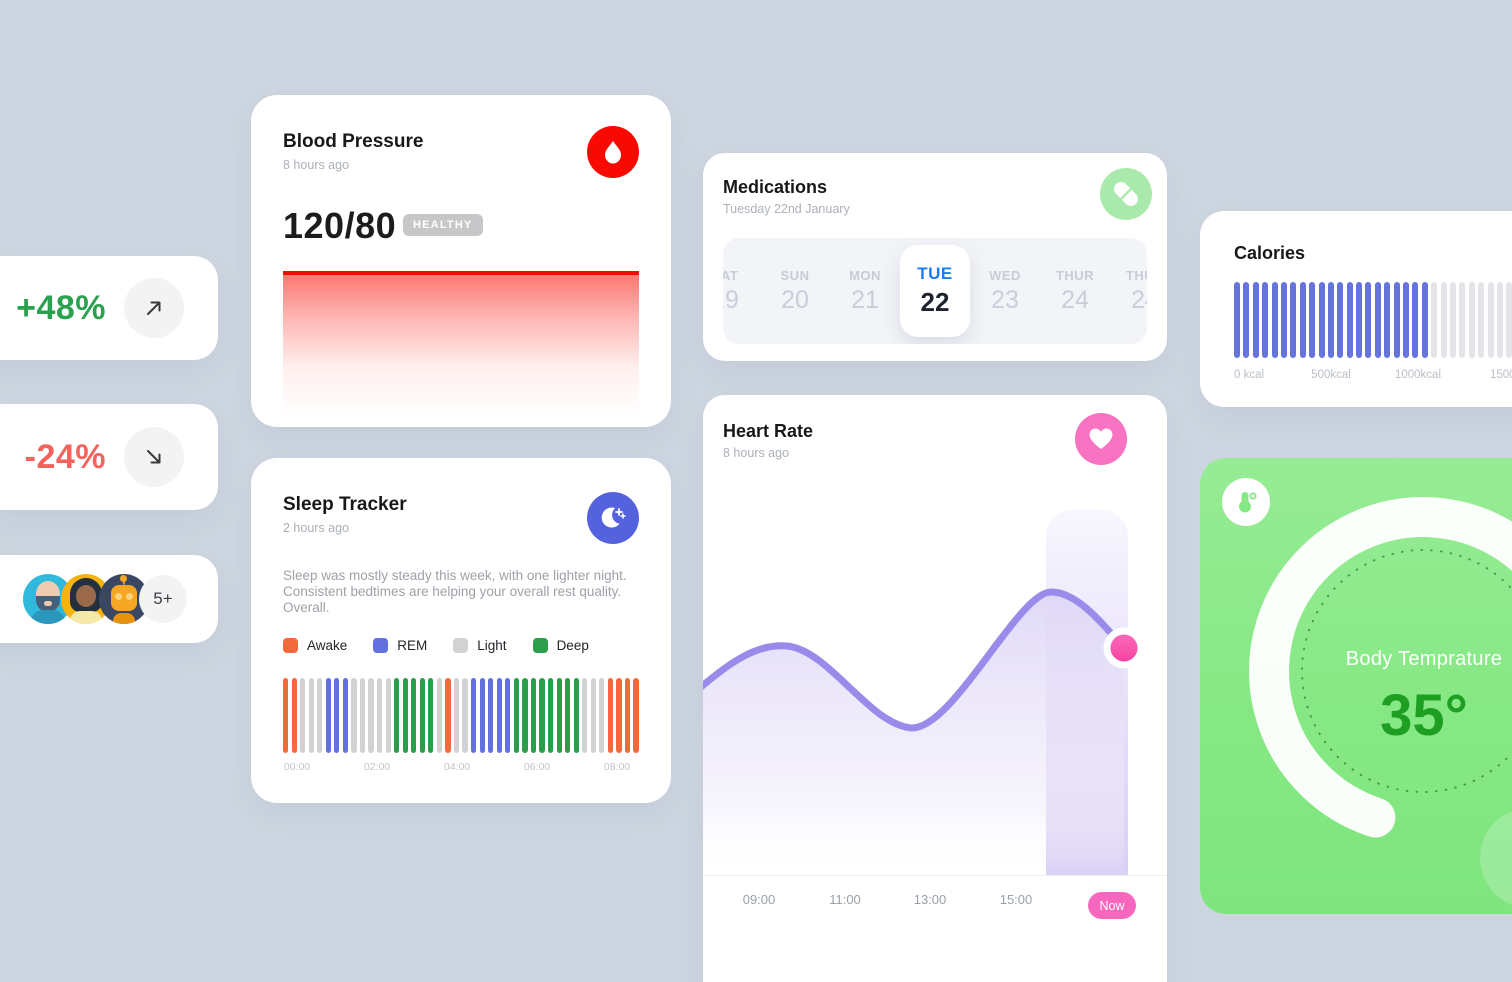 This screenshot has height=982, width=1512. Describe the element at coordinates (1270, 253) in the screenshot. I see `calories-title: Calories` at that location.